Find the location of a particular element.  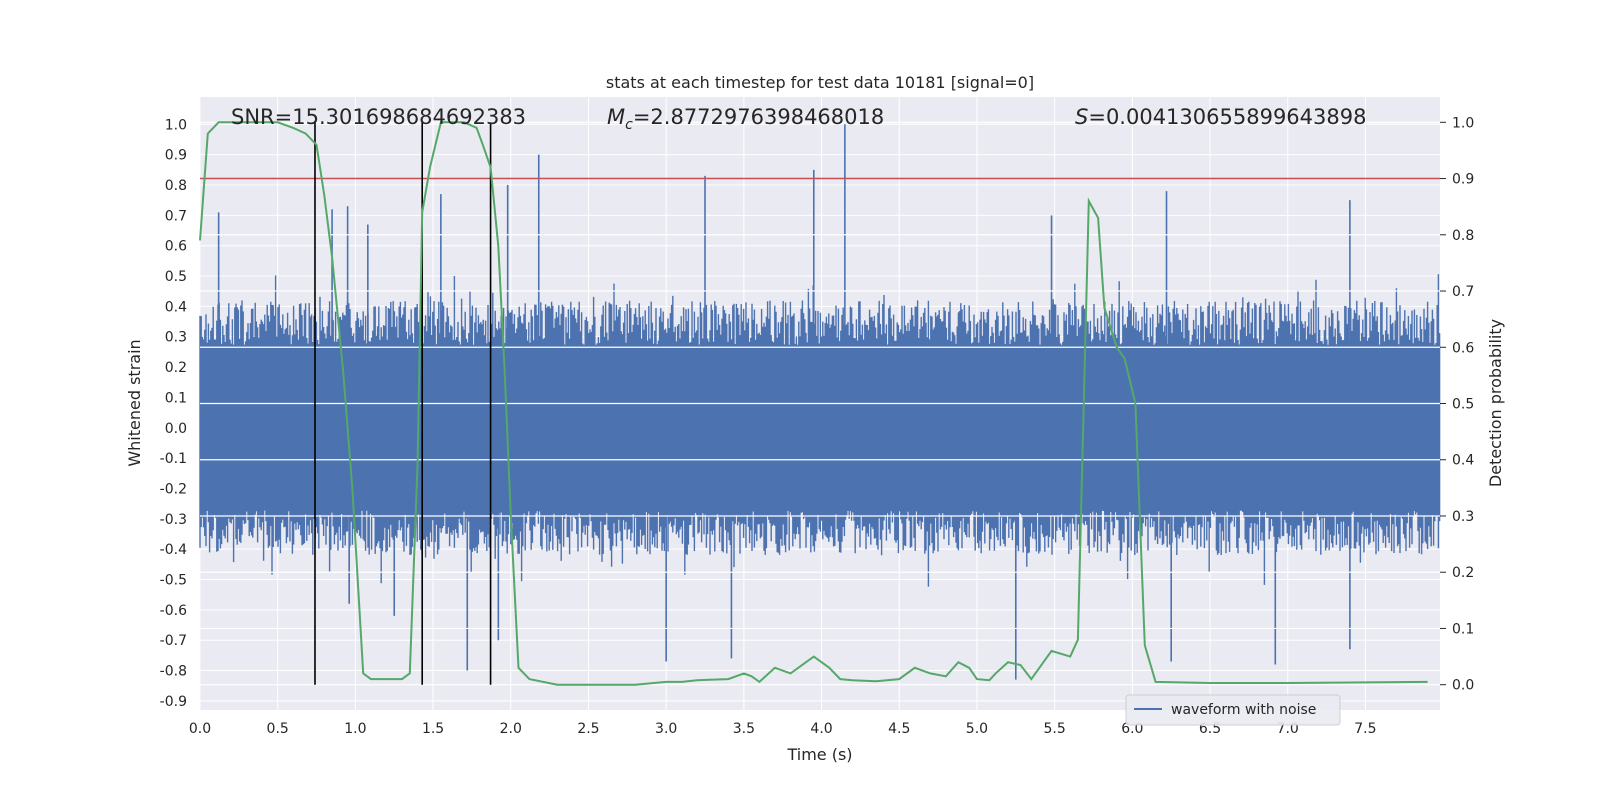

y-tick-label-11: 0.2 is located at coordinates (176, 368).